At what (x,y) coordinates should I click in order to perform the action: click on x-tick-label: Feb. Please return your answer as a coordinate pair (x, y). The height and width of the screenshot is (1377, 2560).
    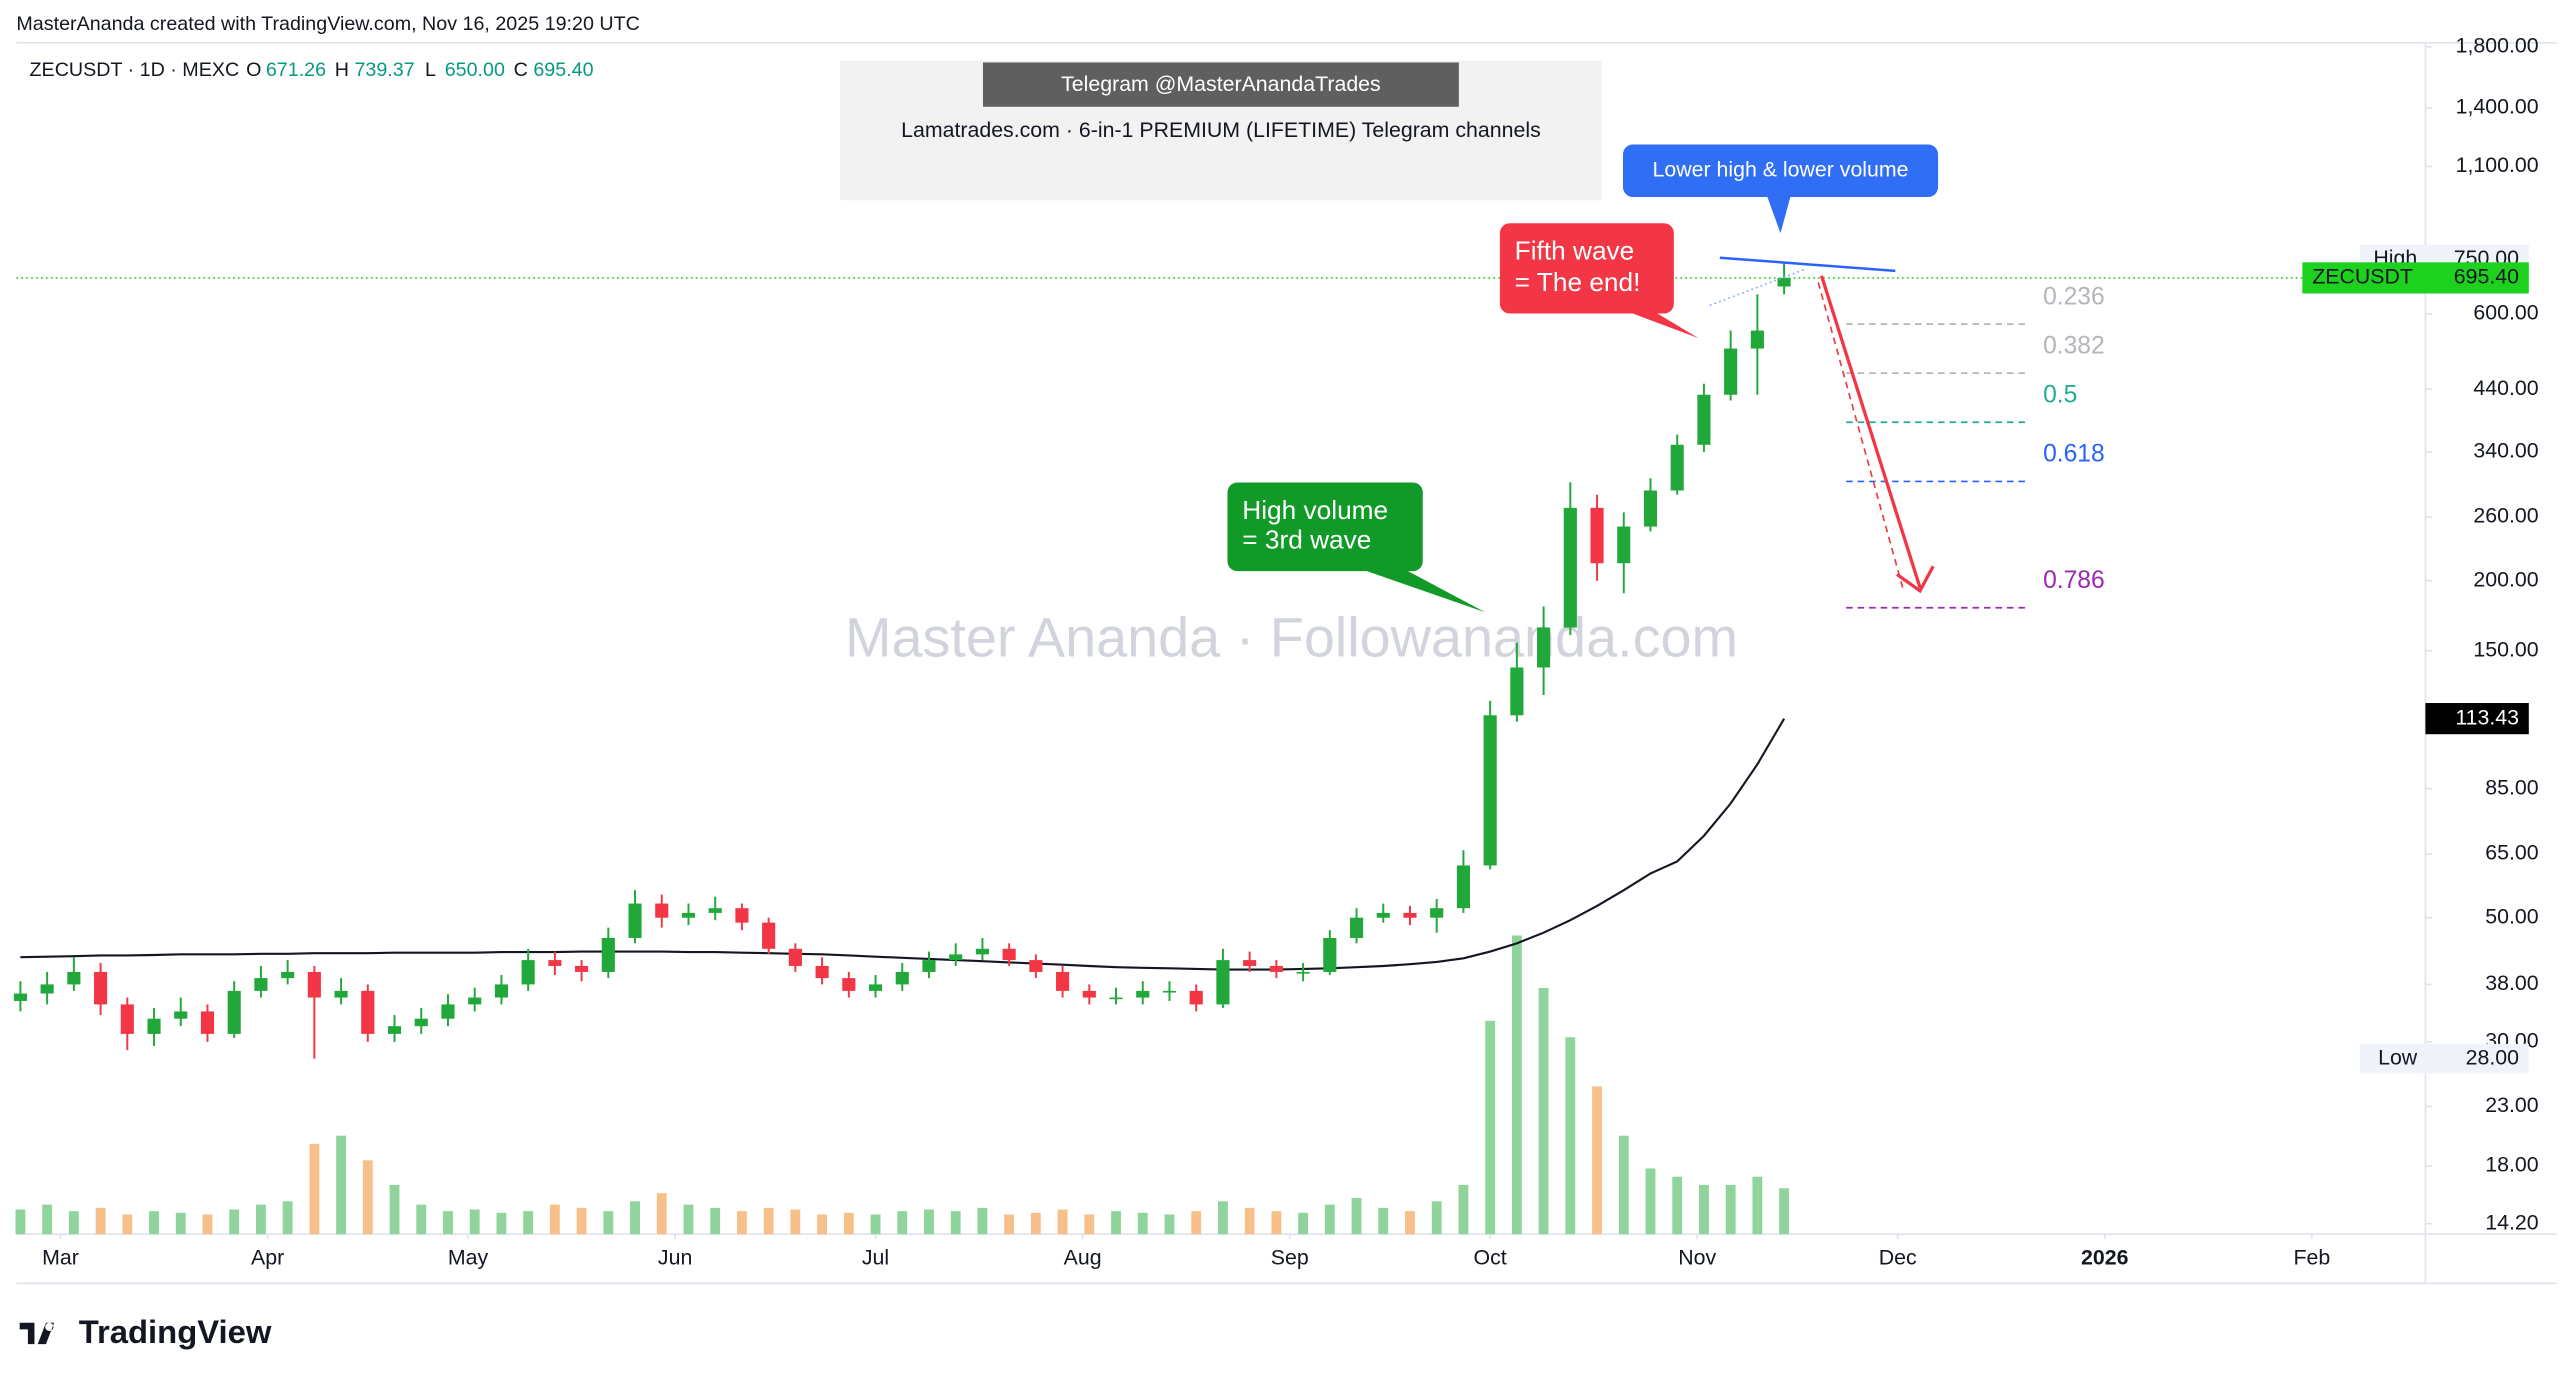
    Looking at the image, I should click on (2311, 1257).